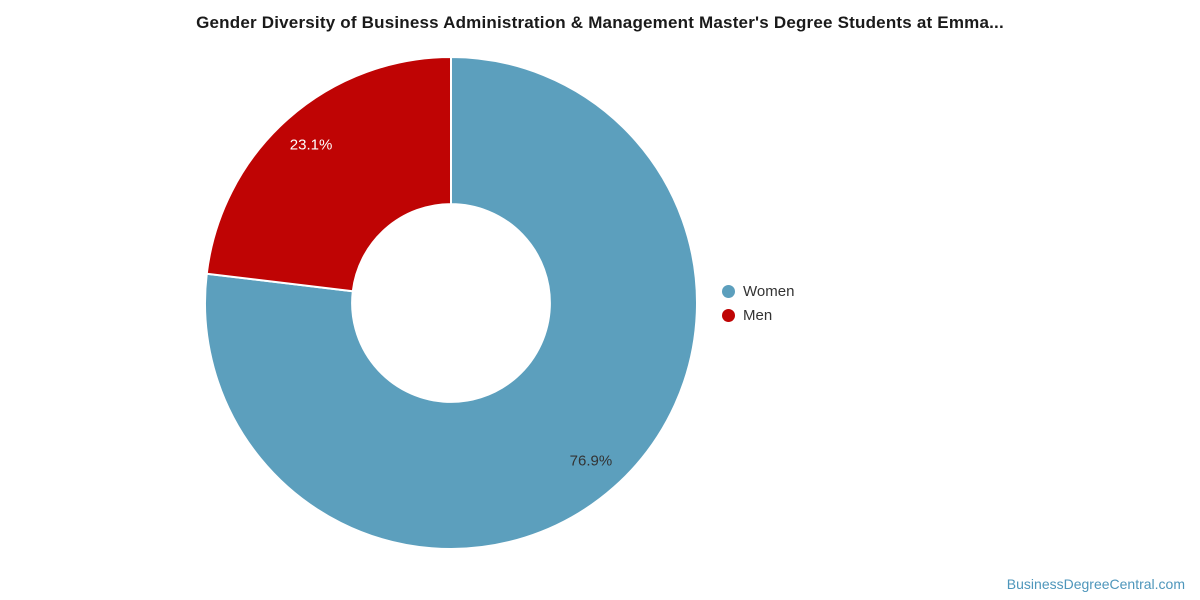 The image size is (1200, 600). Describe the element at coordinates (769, 291) in the screenshot. I see `legend-label-women: Women` at that location.